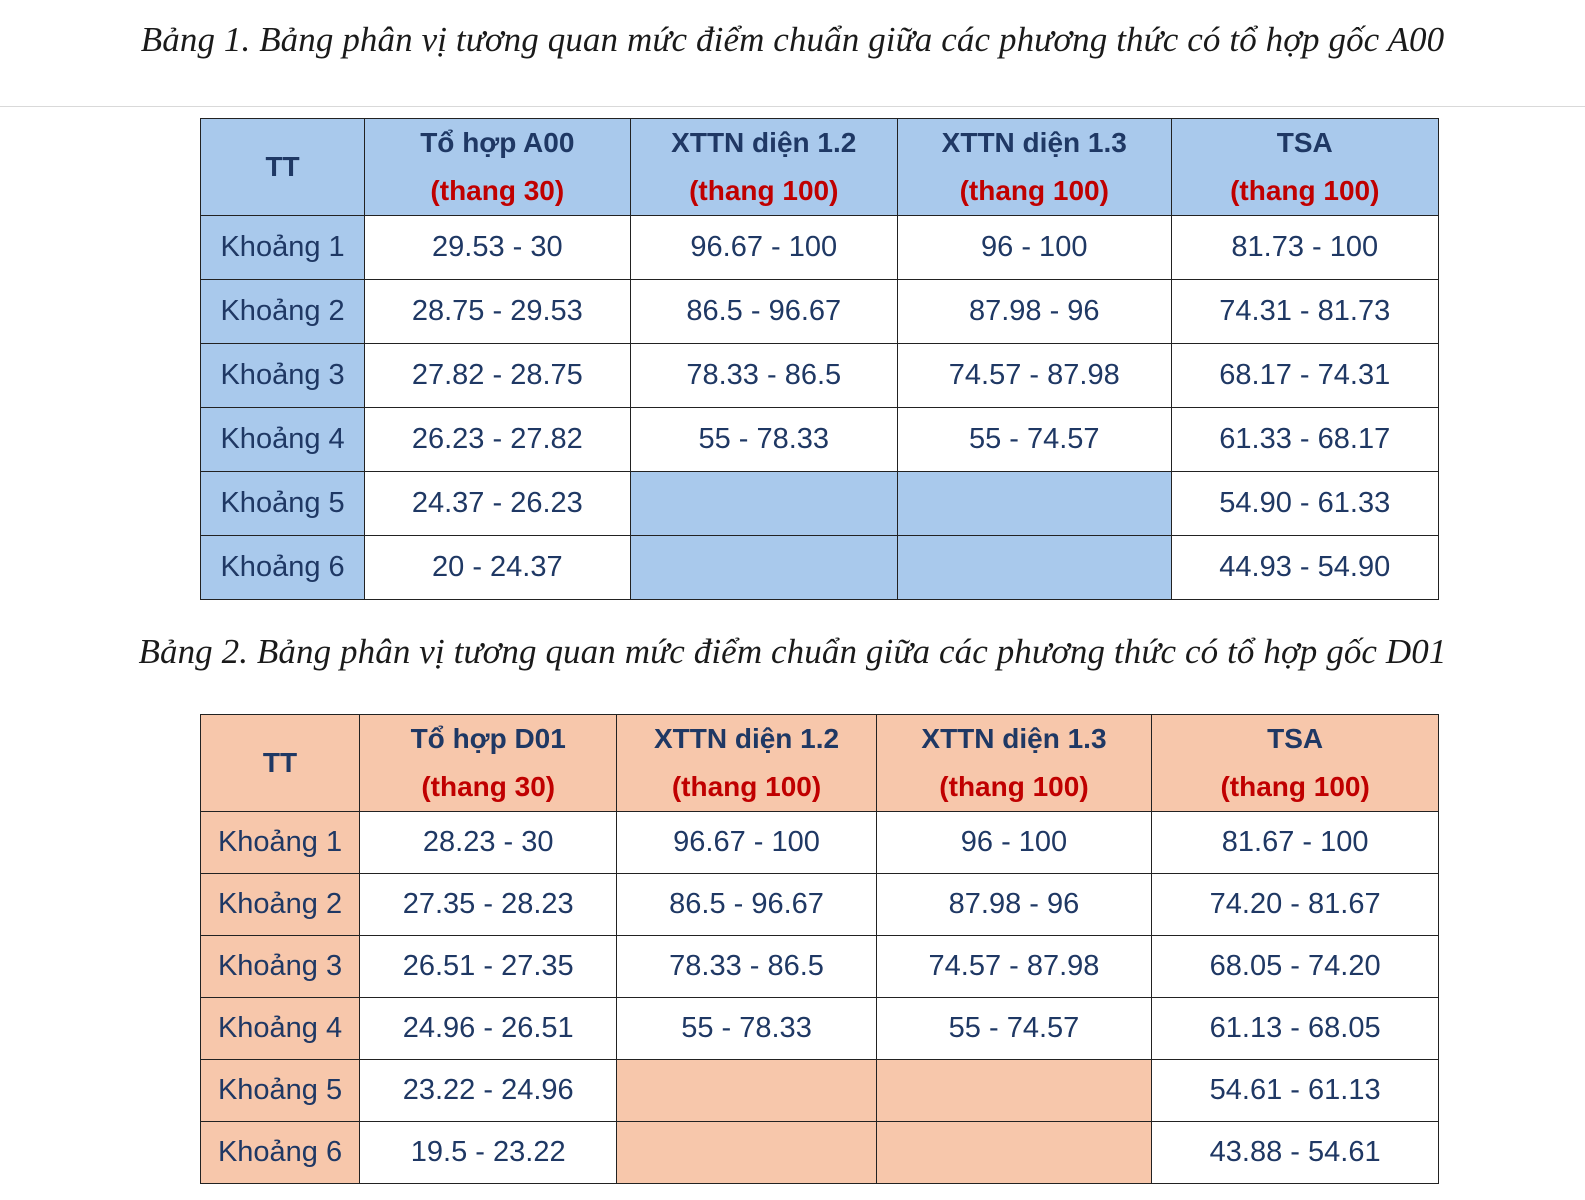  I want to click on table-cell: 61.13 - 68.05, so click(1295, 1028).